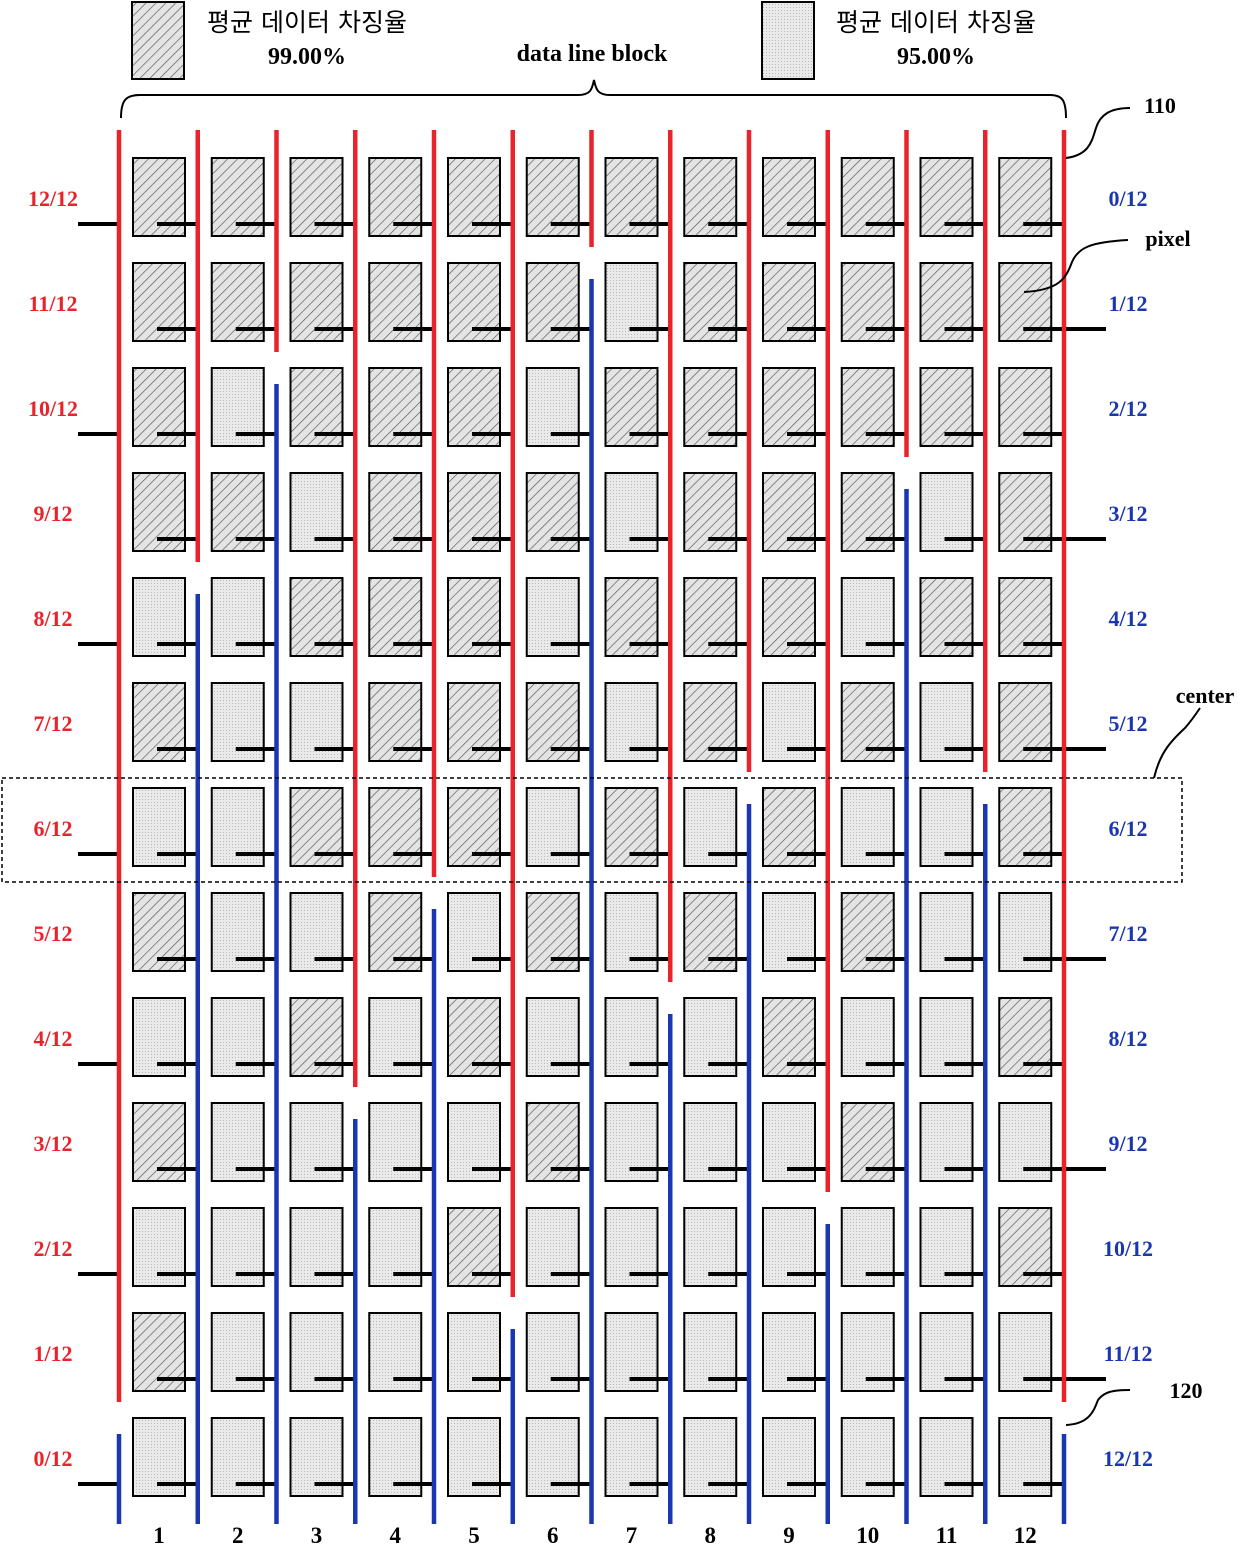 The image size is (1240, 1552). I want to click on column-label: 2, so click(238, 1535).